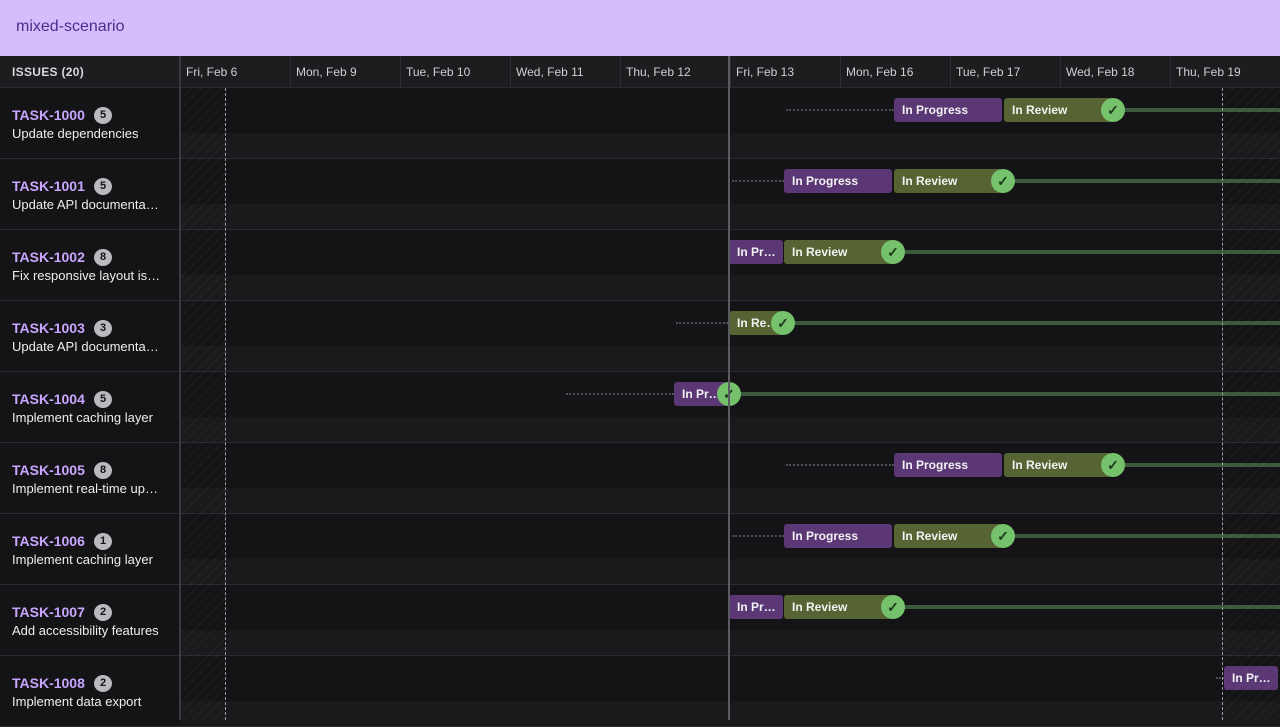 The image size is (1280, 727). What do you see at coordinates (48, 72) in the screenshot?
I see `issues-count-header: ISSUES (20)` at bounding box center [48, 72].